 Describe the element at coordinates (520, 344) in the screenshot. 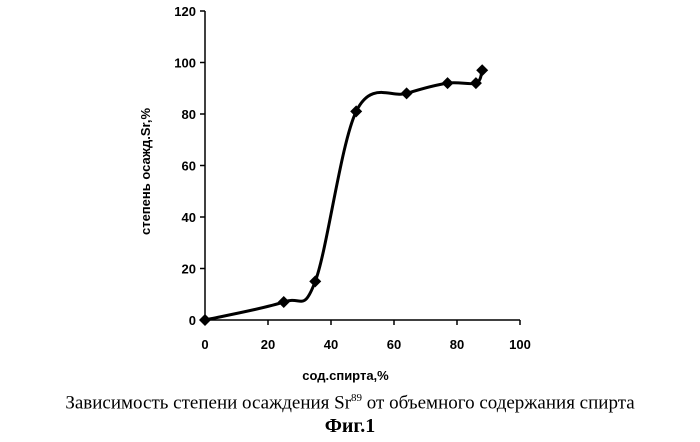

I see `x-tick-label: 100` at that location.